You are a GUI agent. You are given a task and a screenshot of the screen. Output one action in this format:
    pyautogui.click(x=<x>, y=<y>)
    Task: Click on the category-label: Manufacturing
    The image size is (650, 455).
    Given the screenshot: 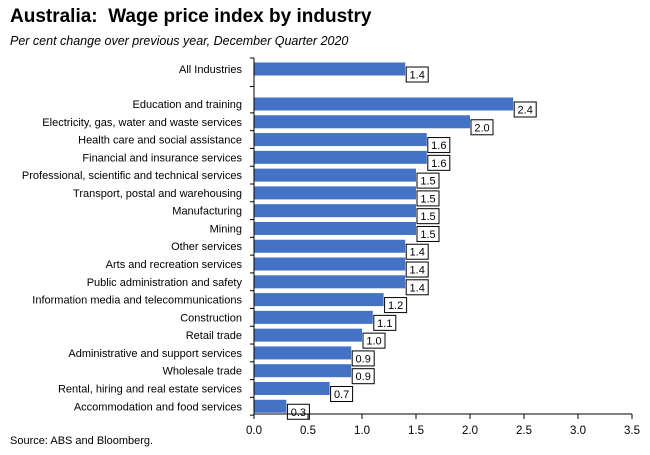 What is the action you would take?
    pyautogui.click(x=207, y=212)
    